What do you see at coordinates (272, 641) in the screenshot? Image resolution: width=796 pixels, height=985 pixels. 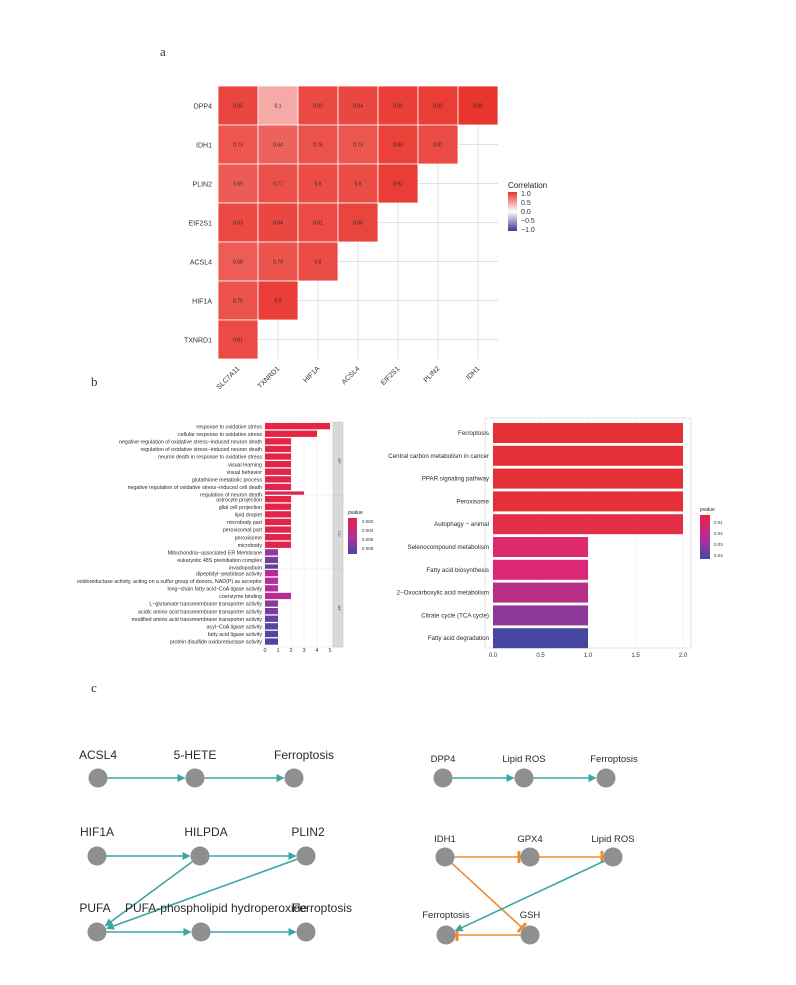 I see `go-bar-protein-disulfide-oxidoreductase-activity` at bounding box center [272, 641].